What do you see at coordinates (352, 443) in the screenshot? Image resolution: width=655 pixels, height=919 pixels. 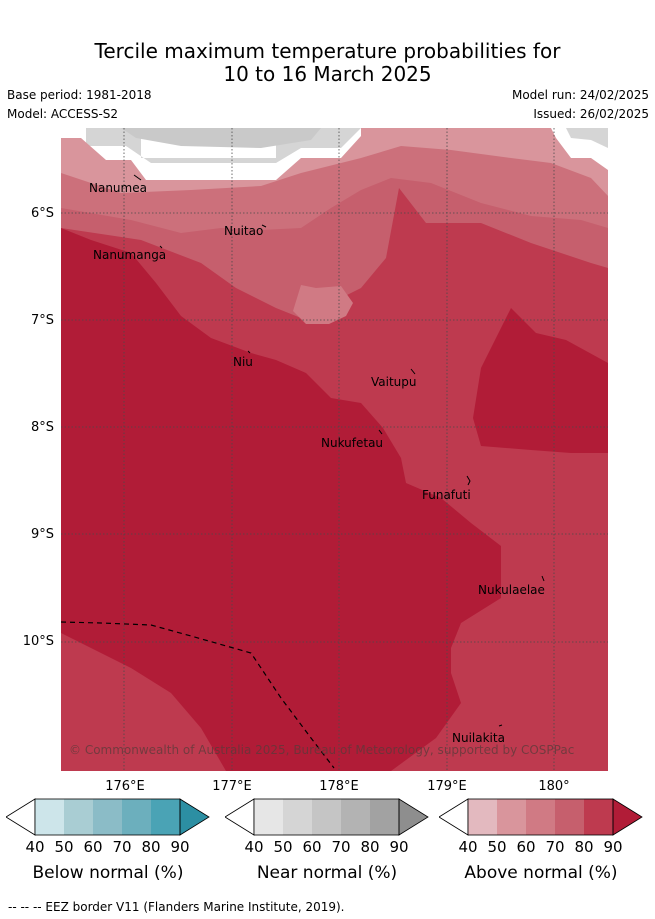 I see `place-label-nukufetau: Nukufetau` at bounding box center [352, 443].